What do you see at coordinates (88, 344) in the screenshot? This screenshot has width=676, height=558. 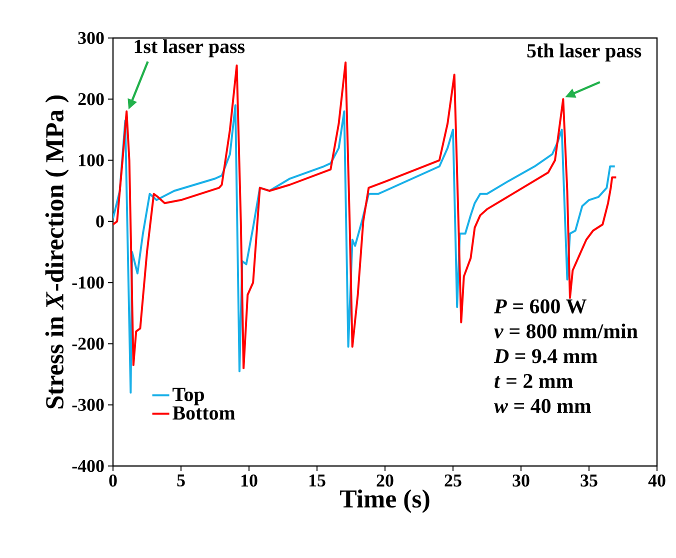 I see `y-tick-label: -200` at bounding box center [88, 344].